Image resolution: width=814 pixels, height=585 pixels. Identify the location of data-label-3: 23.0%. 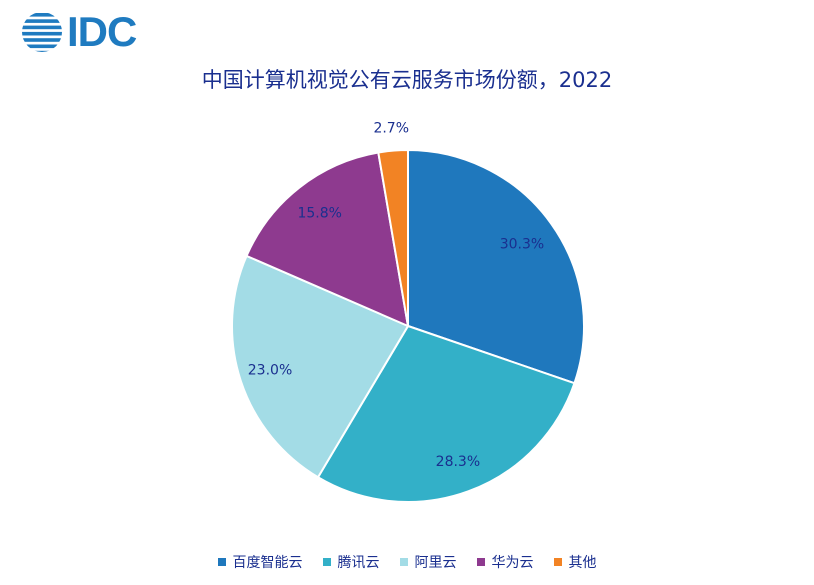
(270, 371).